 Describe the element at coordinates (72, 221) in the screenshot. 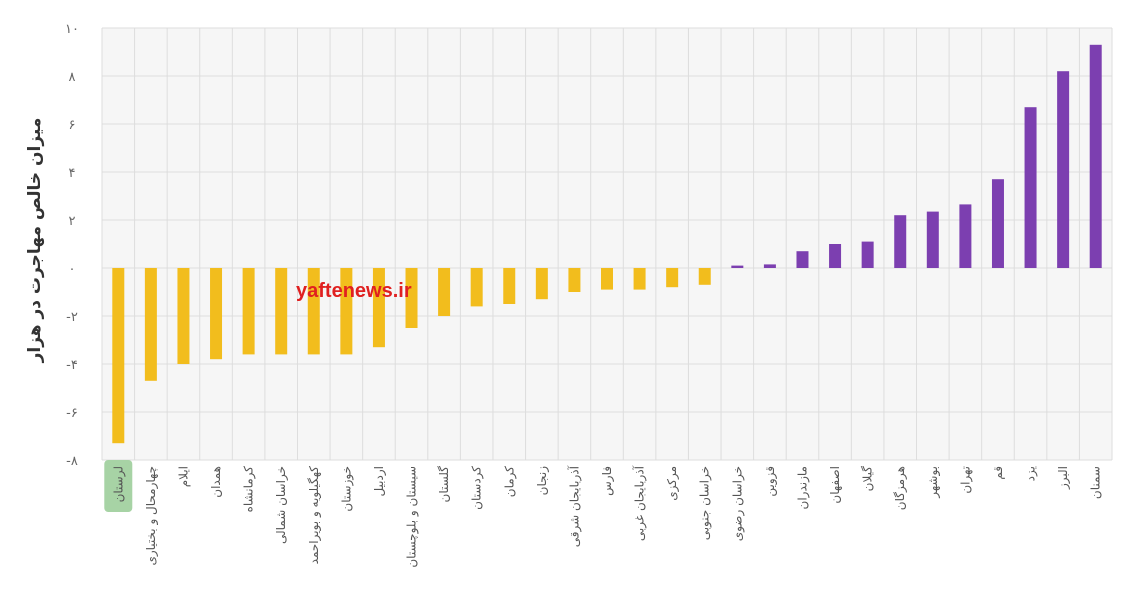

I see `y-tick-label: ۲` at that location.